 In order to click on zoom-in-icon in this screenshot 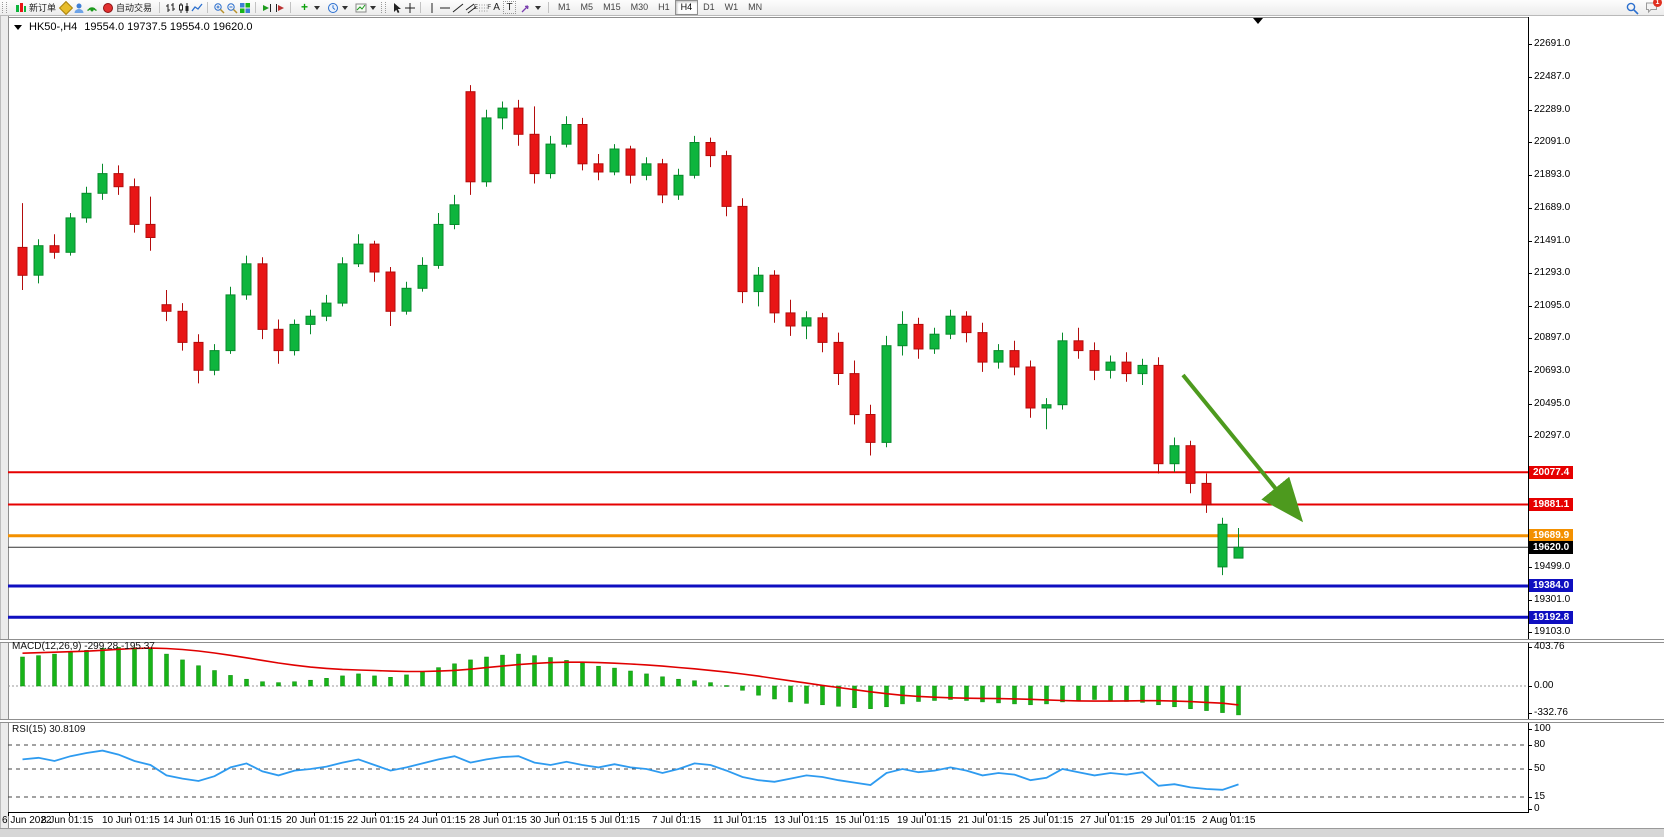, I will do `click(218, 7)`.